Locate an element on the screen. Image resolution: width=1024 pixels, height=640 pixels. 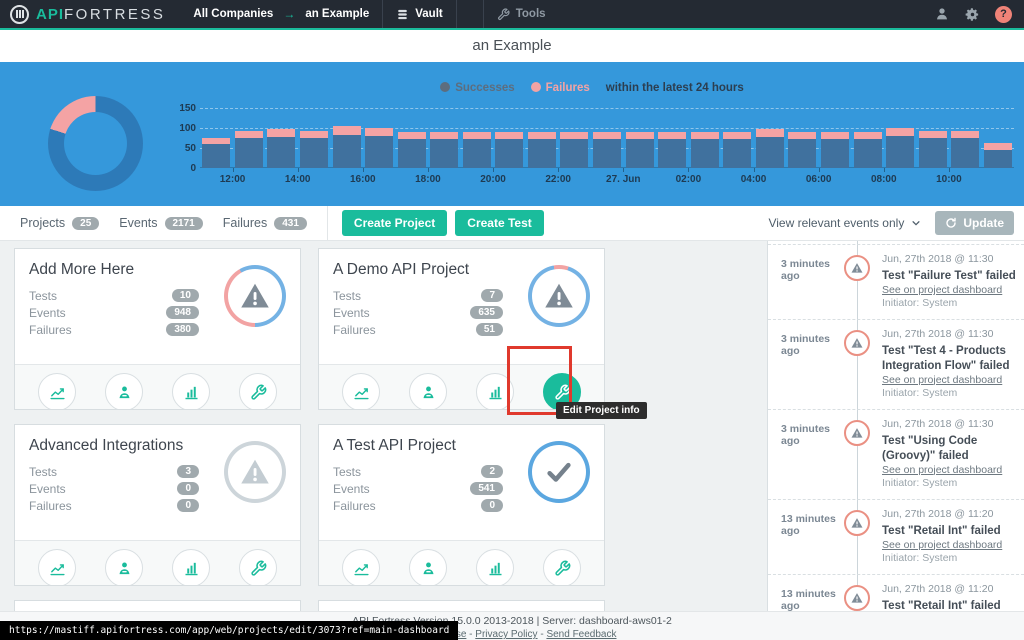
create-project-button: Create Project is located at coordinates (394, 223).